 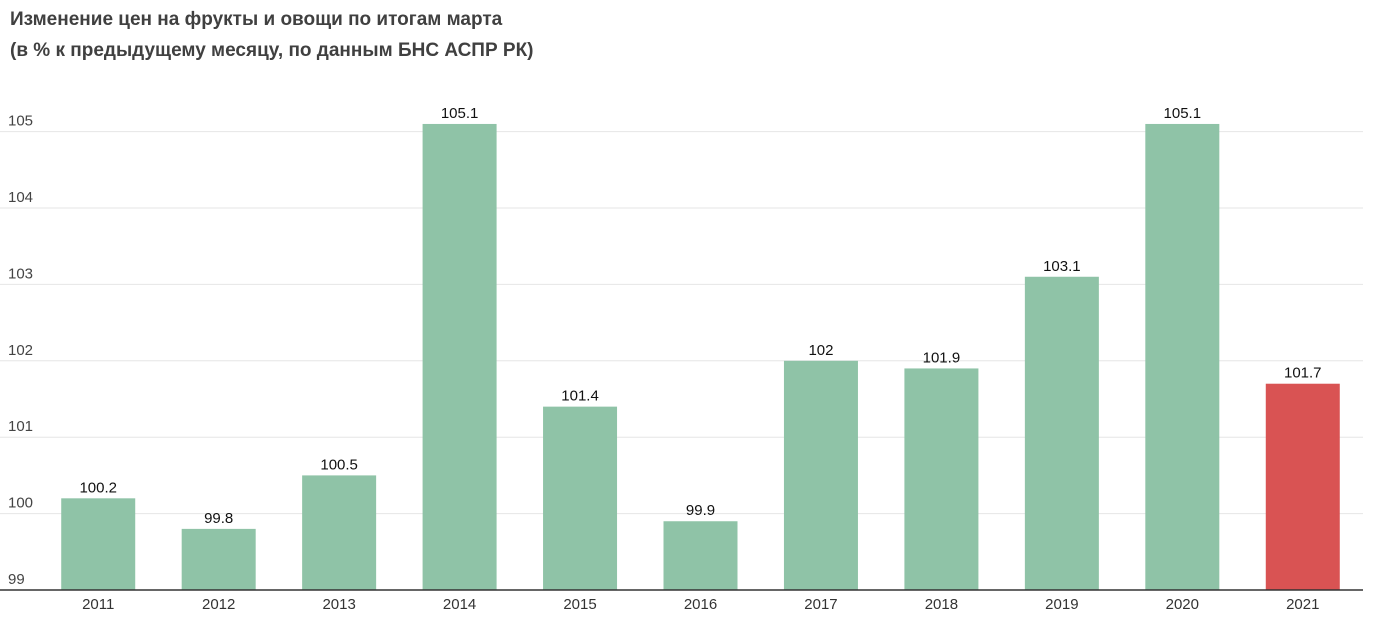 I want to click on y-axis-ticks: 99 100 101 102 103 104 105, so click(x=20, y=350).